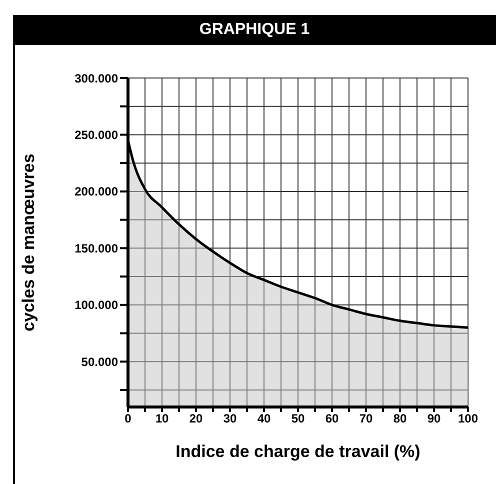  What do you see at coordinates (96, 248) in the screenshot?
I see `y-tick-label: 150.000` at bounding box center [96, 248].